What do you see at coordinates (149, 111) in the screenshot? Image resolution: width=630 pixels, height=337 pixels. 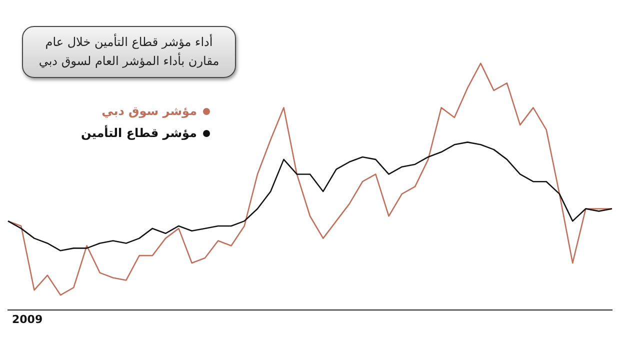 I see `legend-label: مؤشر سوق دبي` at bounding box center [149, 111].